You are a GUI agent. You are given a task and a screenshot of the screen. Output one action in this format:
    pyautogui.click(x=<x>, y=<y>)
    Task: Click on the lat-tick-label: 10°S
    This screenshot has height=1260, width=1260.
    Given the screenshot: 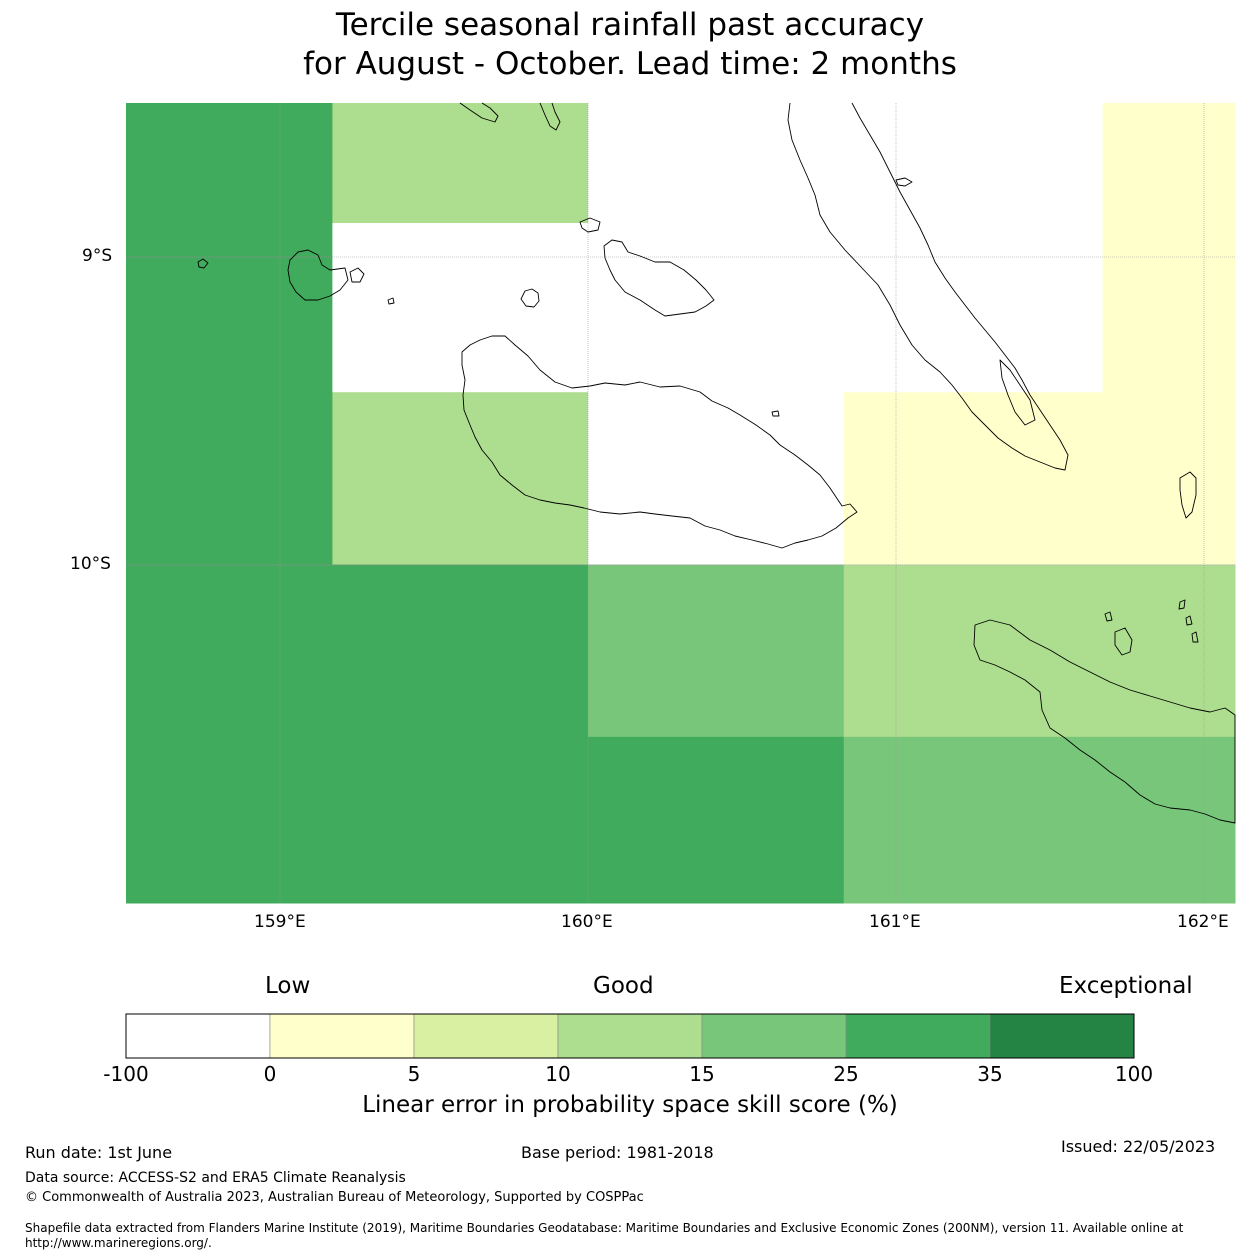 What is the action you would take?
    pyautogui.click(x=90, y=564)
    